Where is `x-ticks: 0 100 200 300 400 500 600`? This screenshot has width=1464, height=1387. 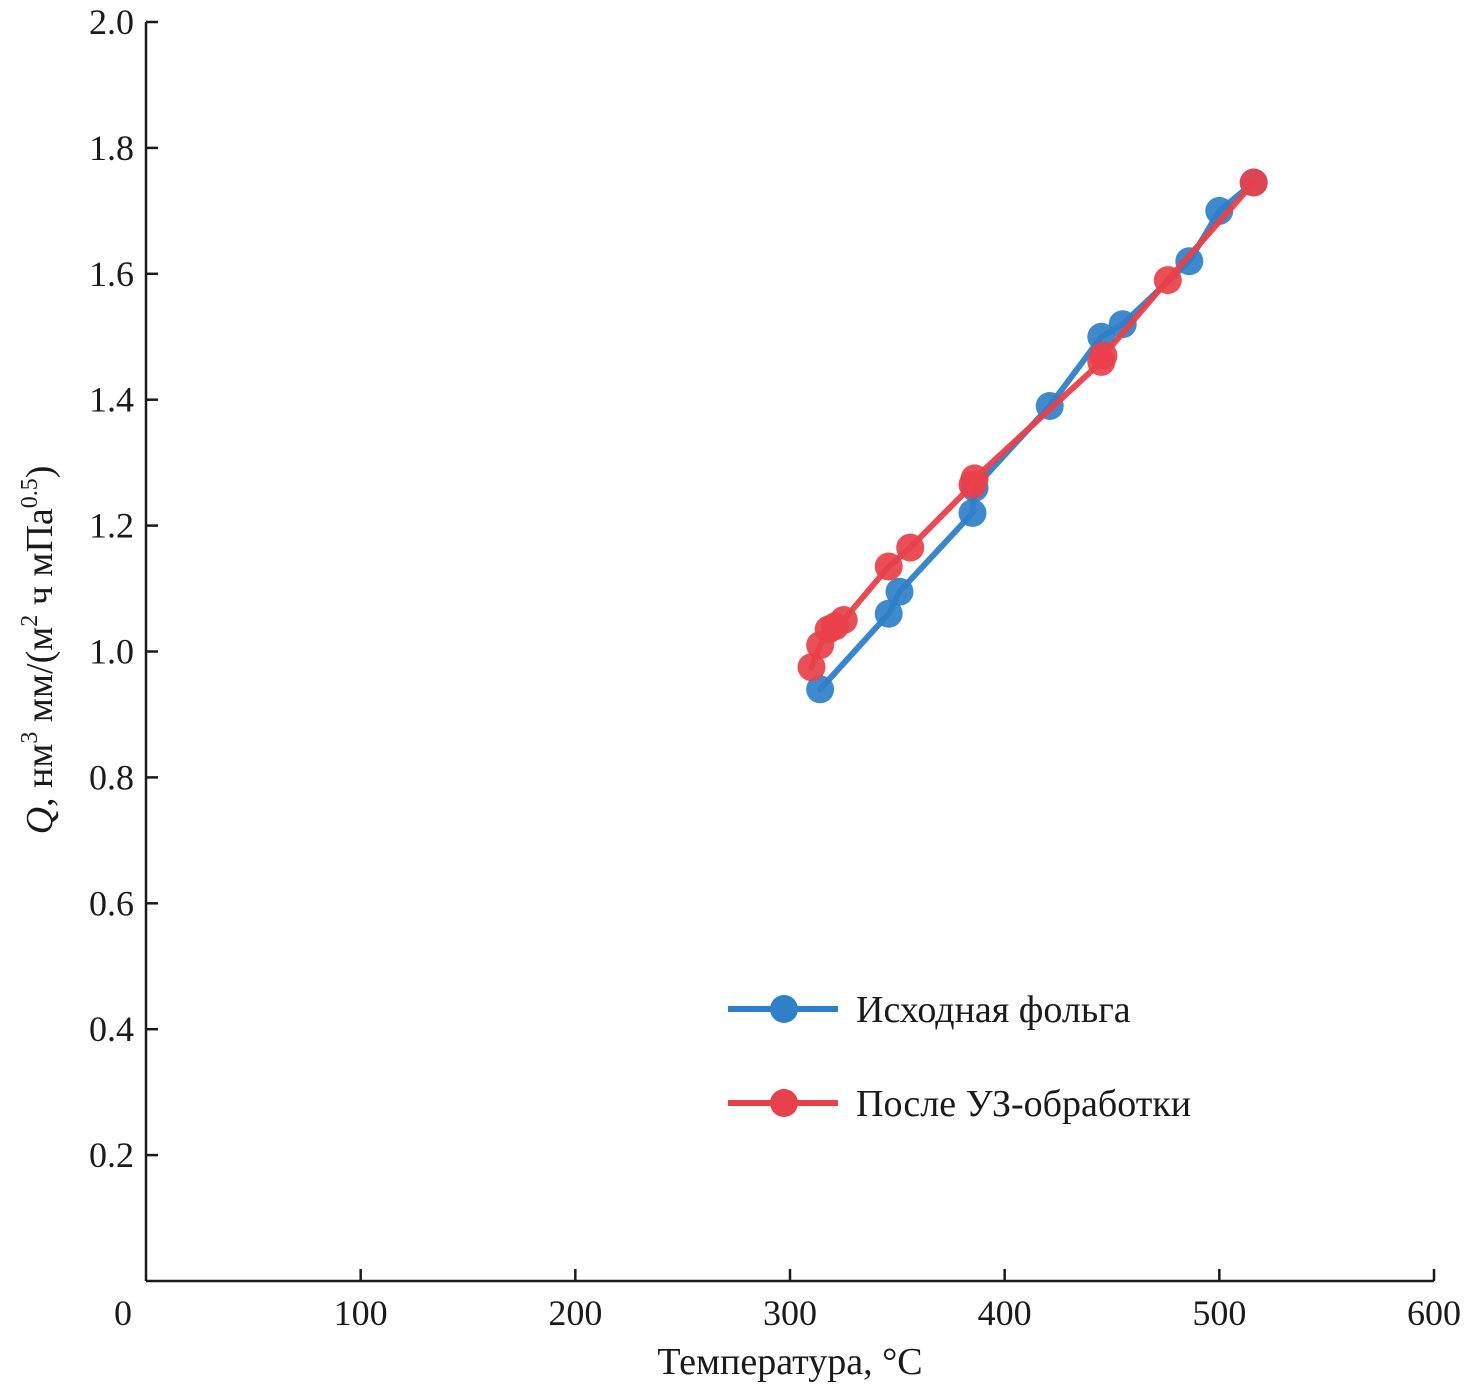
x-ticks: 0 100 200 300 400 500 600 is located at coordinates (787, 1301).